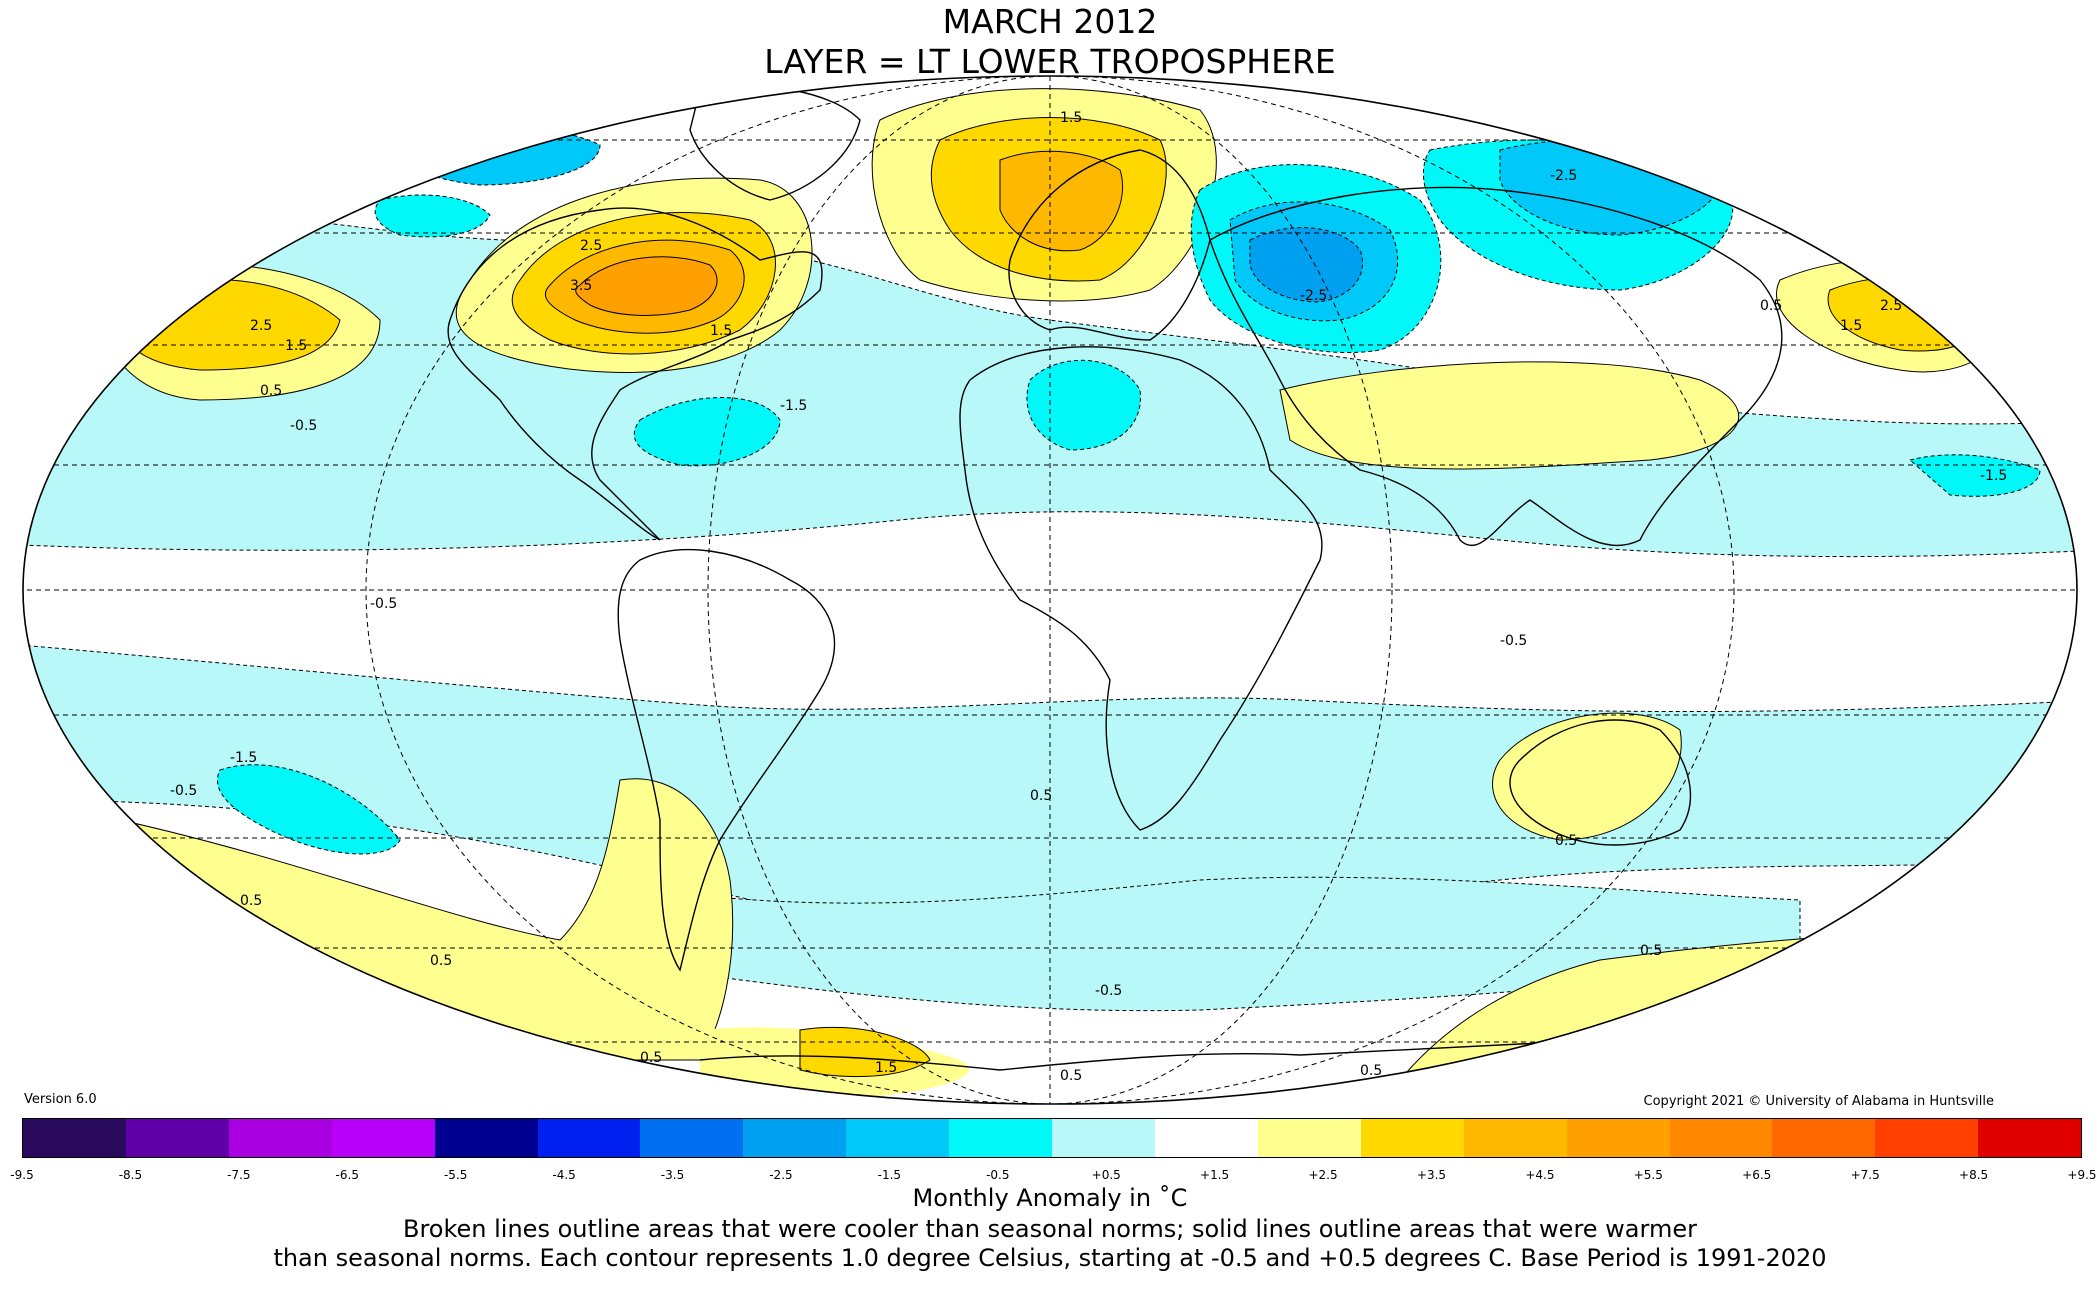 This screenshot has height=1300, width=2100. I want to click on map-subtitle: LAYER = LT LOWER TROPOSPHERE, so click(1050, 61).